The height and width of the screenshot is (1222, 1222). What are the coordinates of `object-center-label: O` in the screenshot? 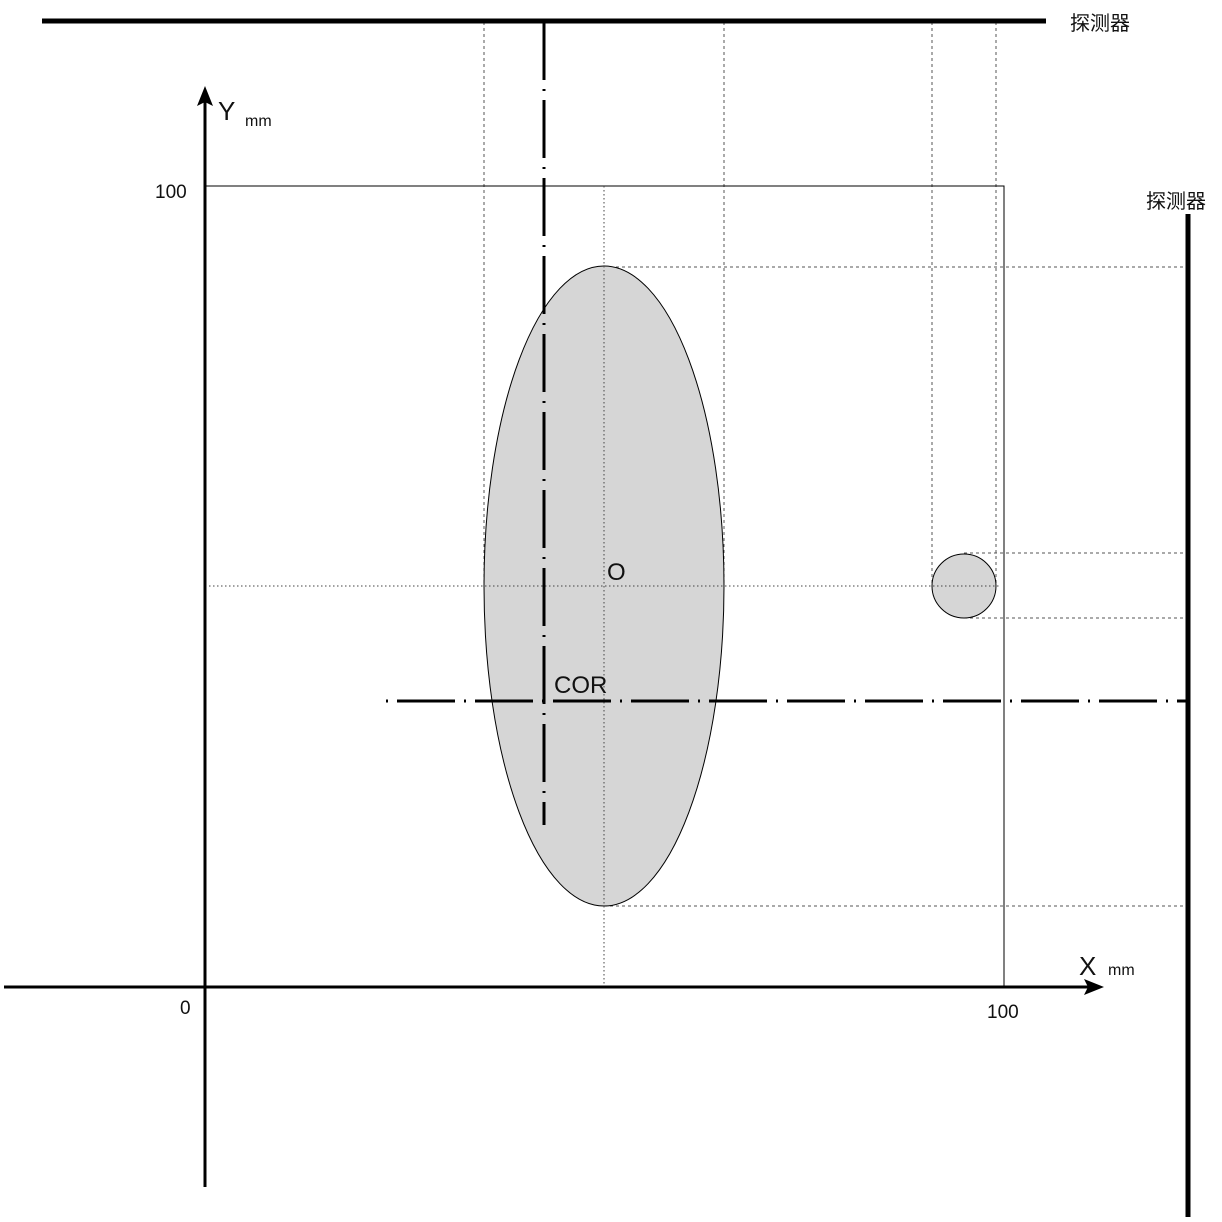 It's located at (616, 572).